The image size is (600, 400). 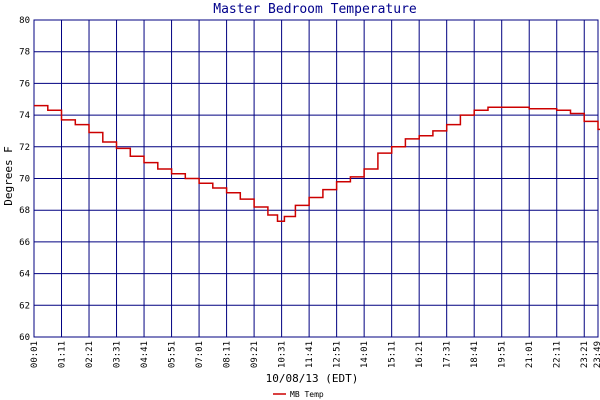 I want to click on x-tick-label: 19:51, so click(x=503, y=354).